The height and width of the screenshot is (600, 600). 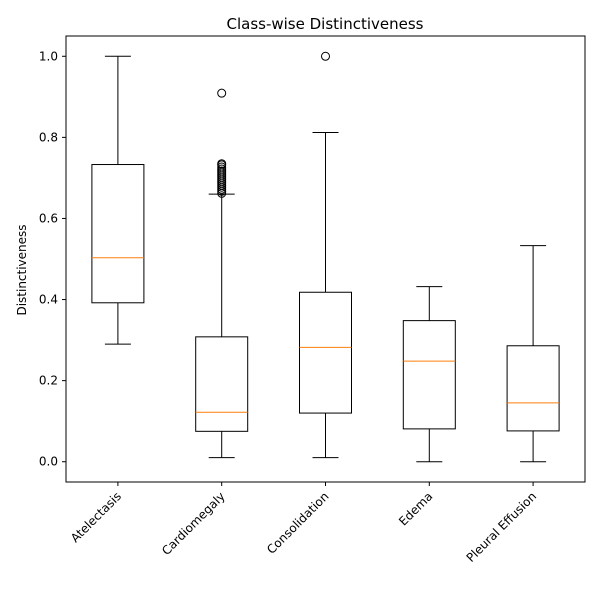 I want to click on y-tick-label: 0.4, so click(x=48, y=300).